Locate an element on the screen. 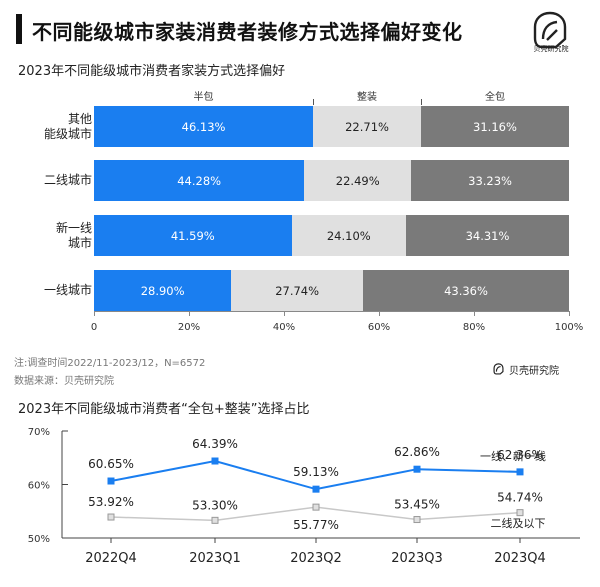 The height and width of the screenshot is (587, 600). x-axis-tick-label: 0 is located at coordinates (94, 327).